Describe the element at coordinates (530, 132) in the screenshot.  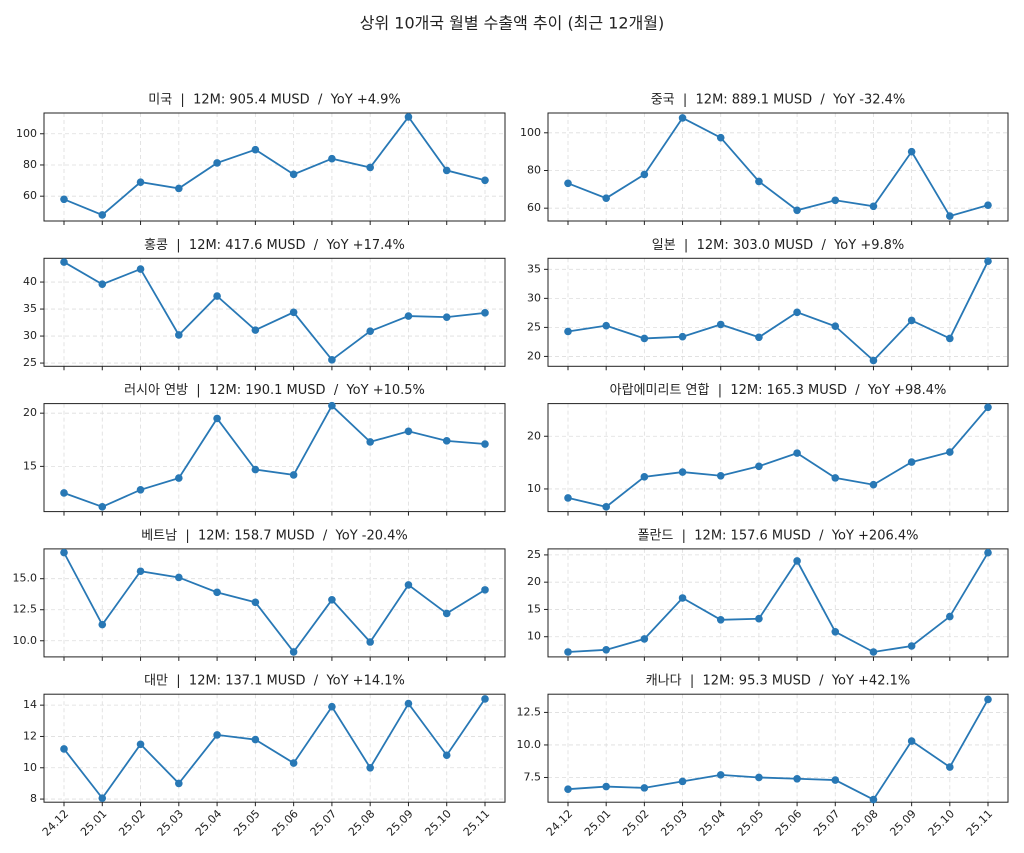
I see `y-tick-label: 100` at that location.